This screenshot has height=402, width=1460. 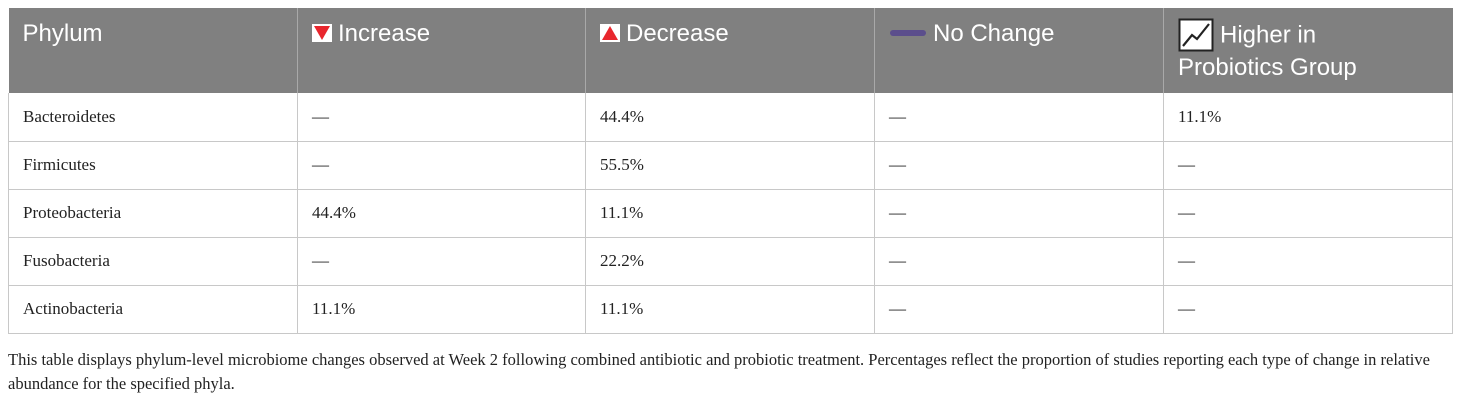 What do you see at coordinates (153, 261) in the screenshot?
I see `cell-phylum: Fusobacteria` at bounding box center [153, 261].